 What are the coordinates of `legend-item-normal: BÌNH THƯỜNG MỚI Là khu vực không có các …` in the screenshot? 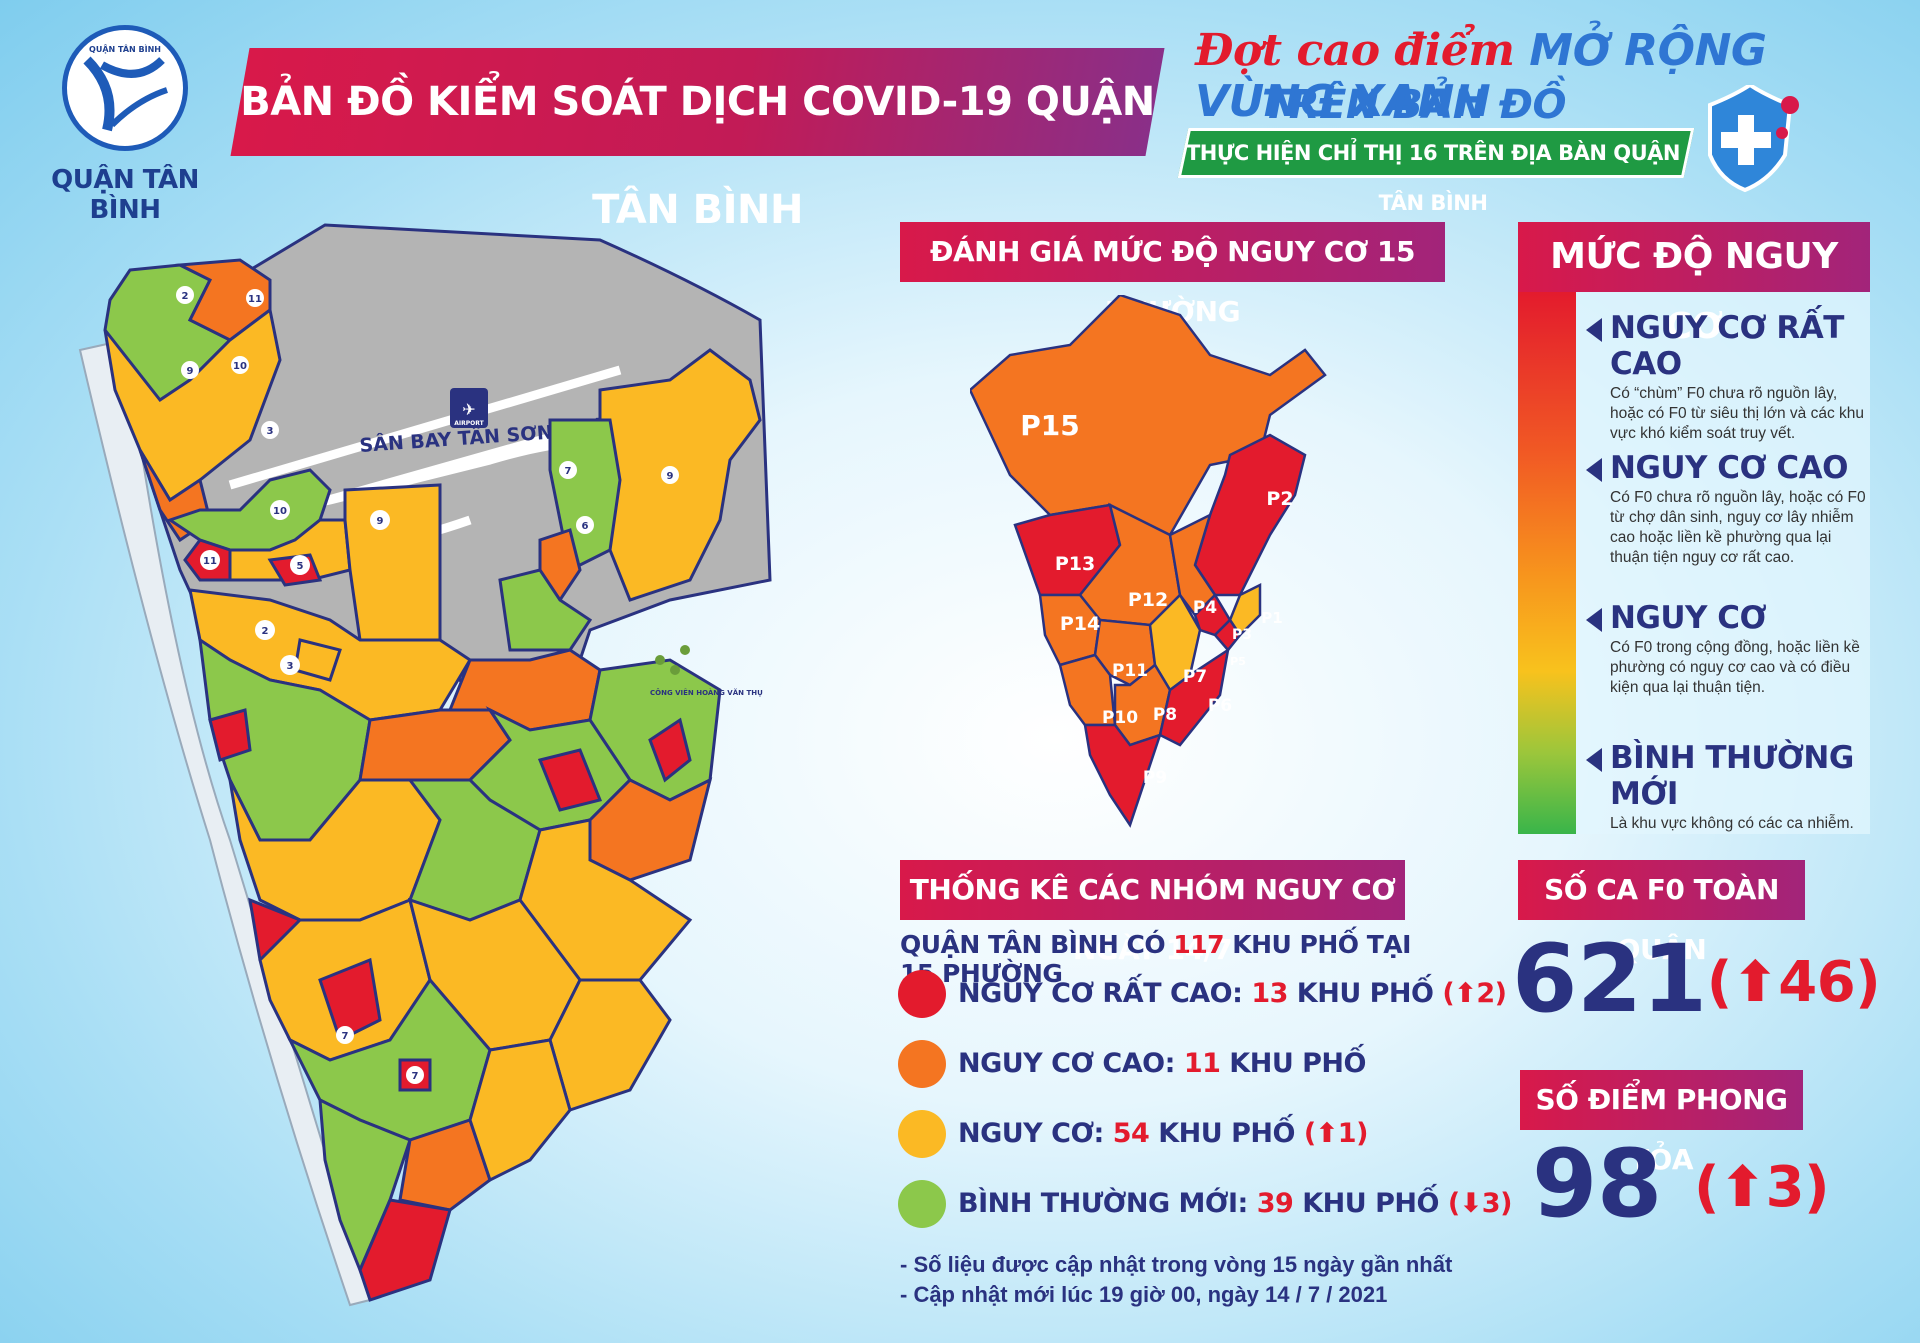 It's located at (1726, 787).